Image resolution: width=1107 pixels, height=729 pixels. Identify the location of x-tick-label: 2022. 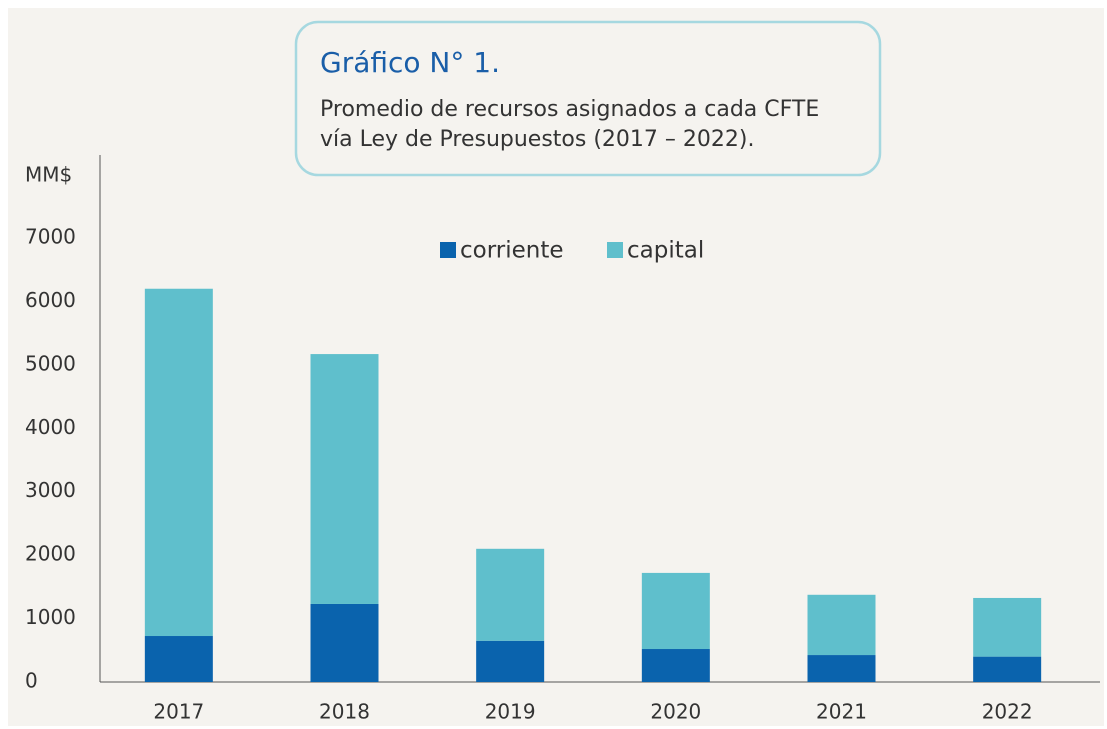
(1007, 712).